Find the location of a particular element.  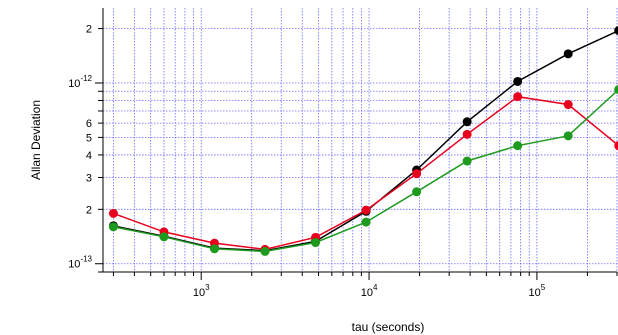

y-tick-label: 10-12 is located at coordinates (80, 82).